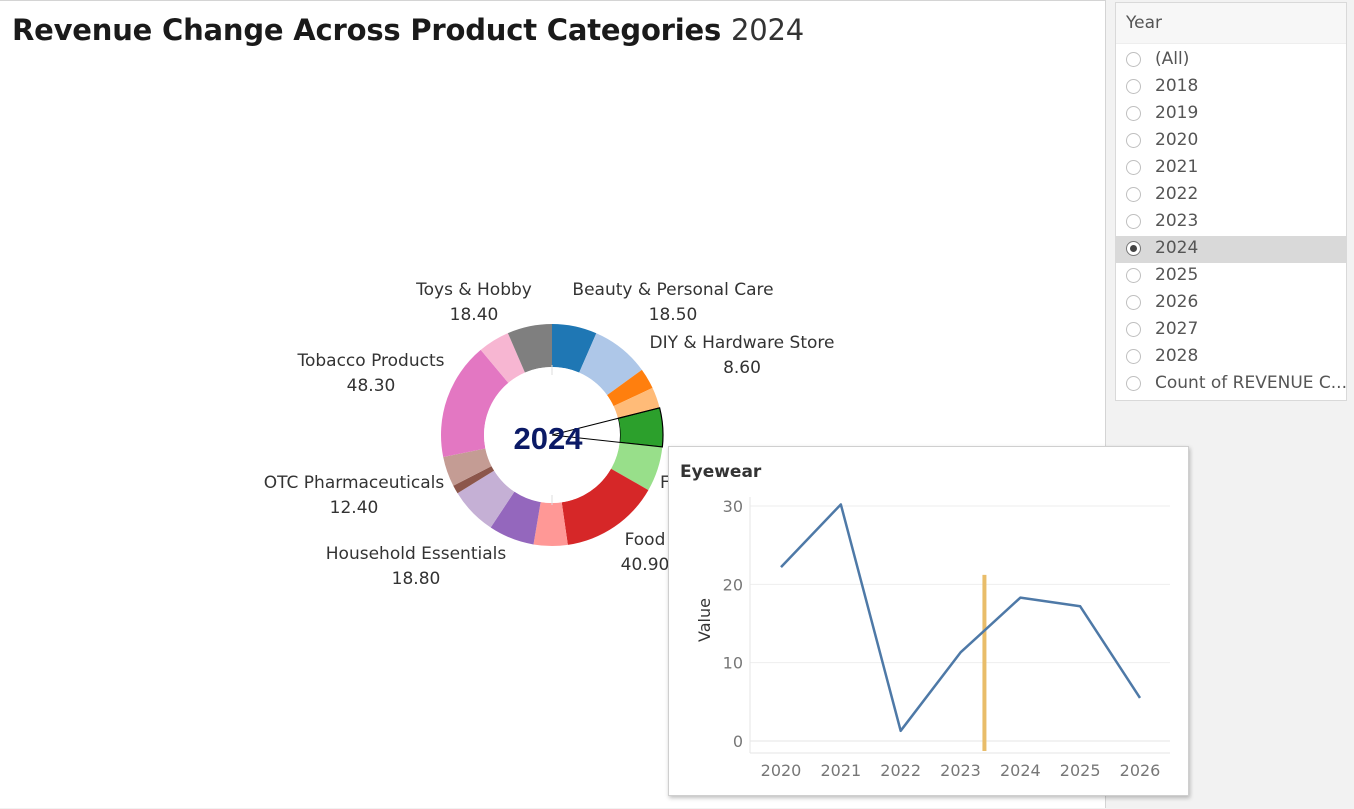  Describe the element at coordinates (738, 741) in the screenshot. I see `y-tick-label: 0` at that location.